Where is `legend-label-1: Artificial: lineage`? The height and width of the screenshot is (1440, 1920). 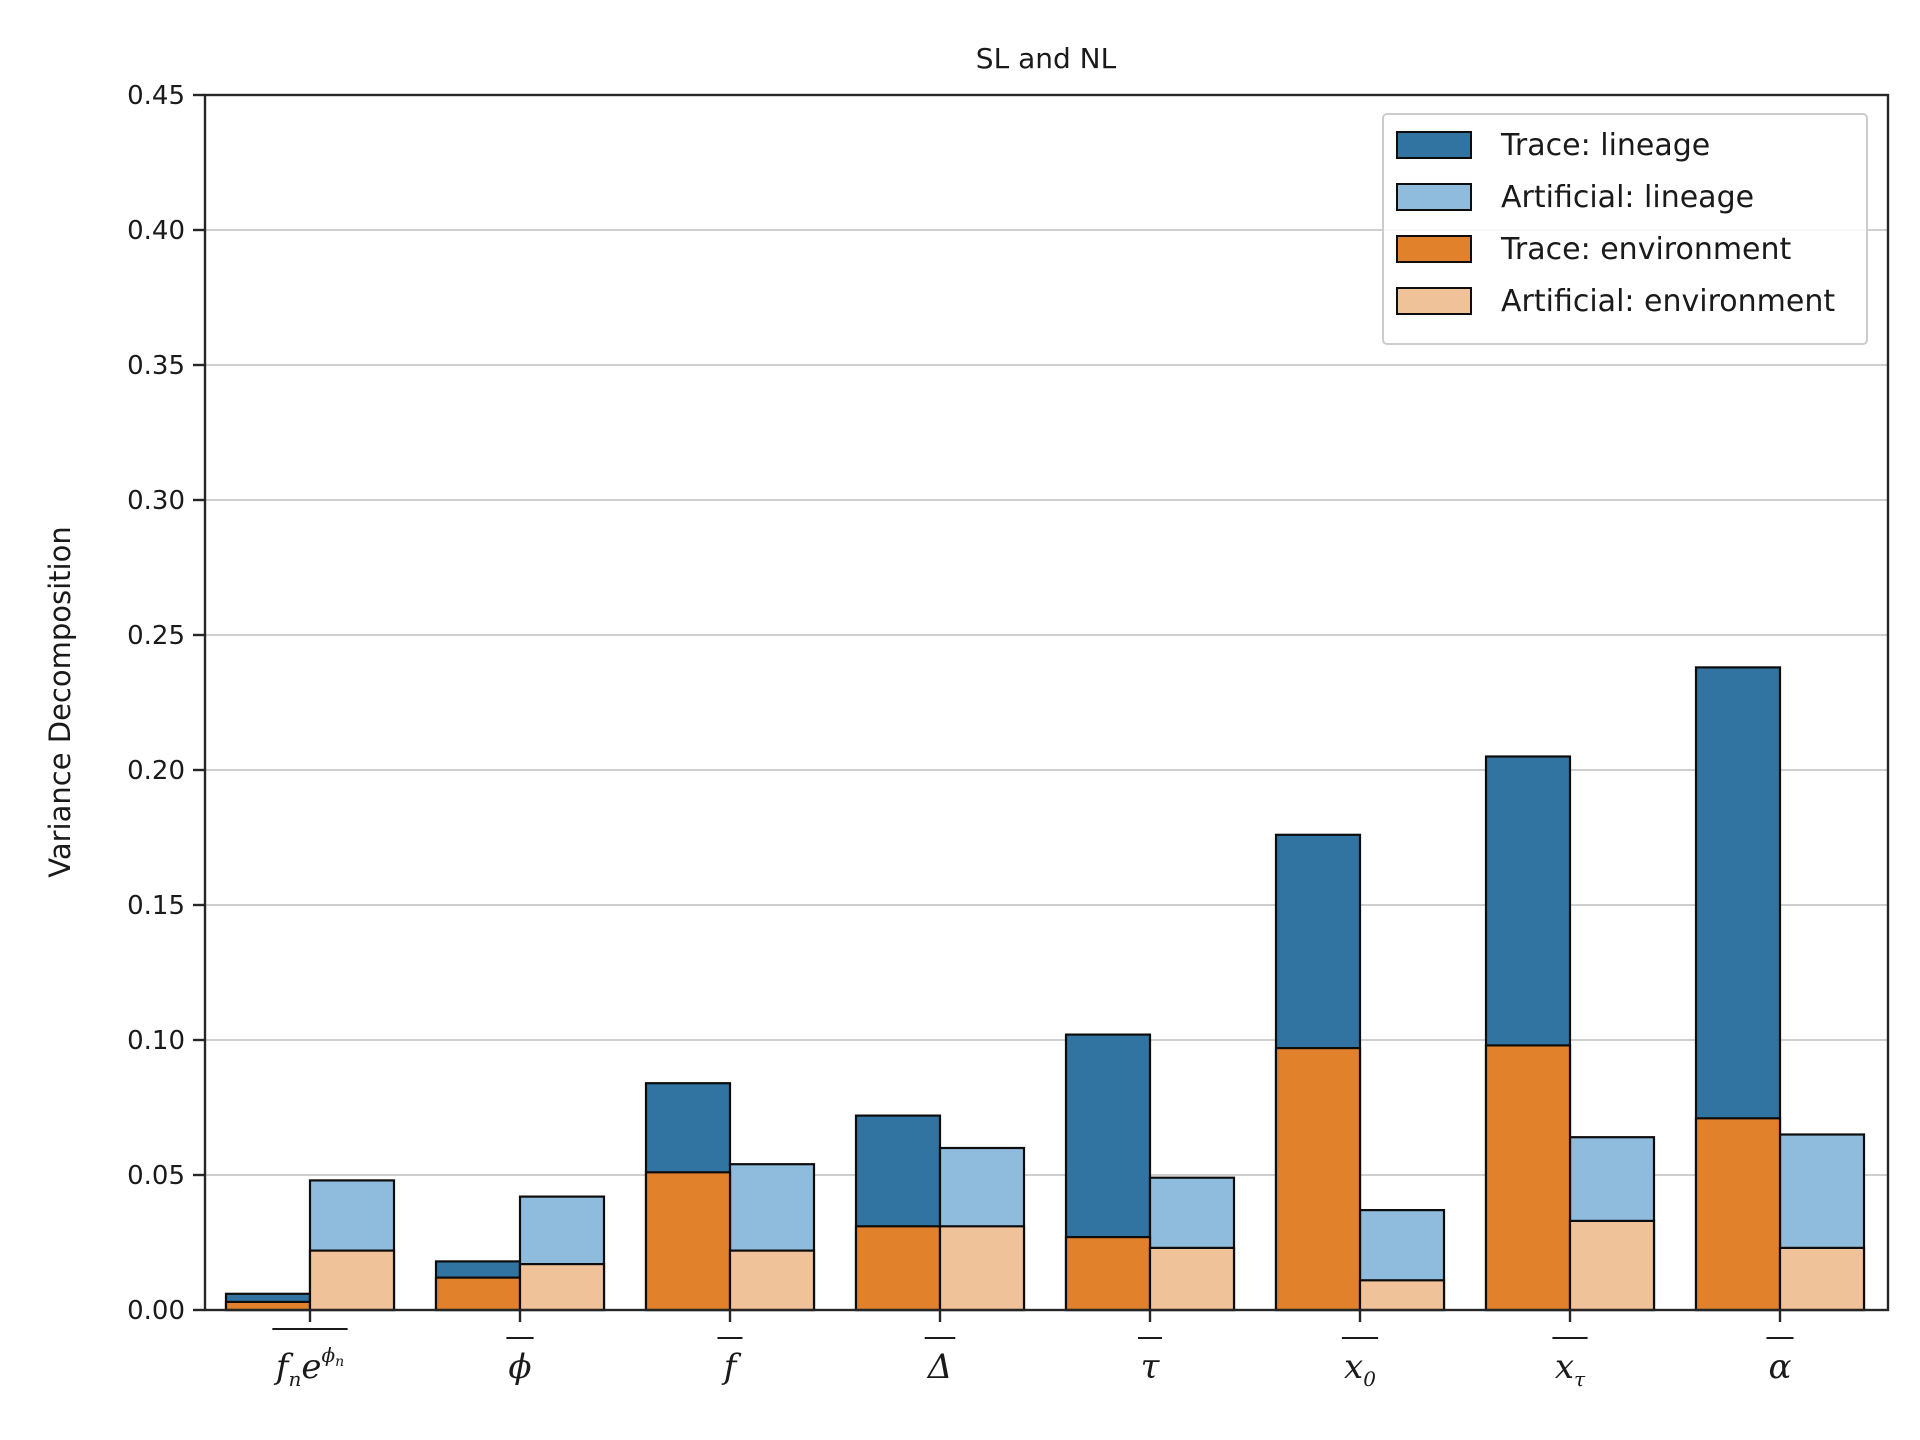 legend-label-1: Artificial: lineage is located at coordinates (1627, 197).